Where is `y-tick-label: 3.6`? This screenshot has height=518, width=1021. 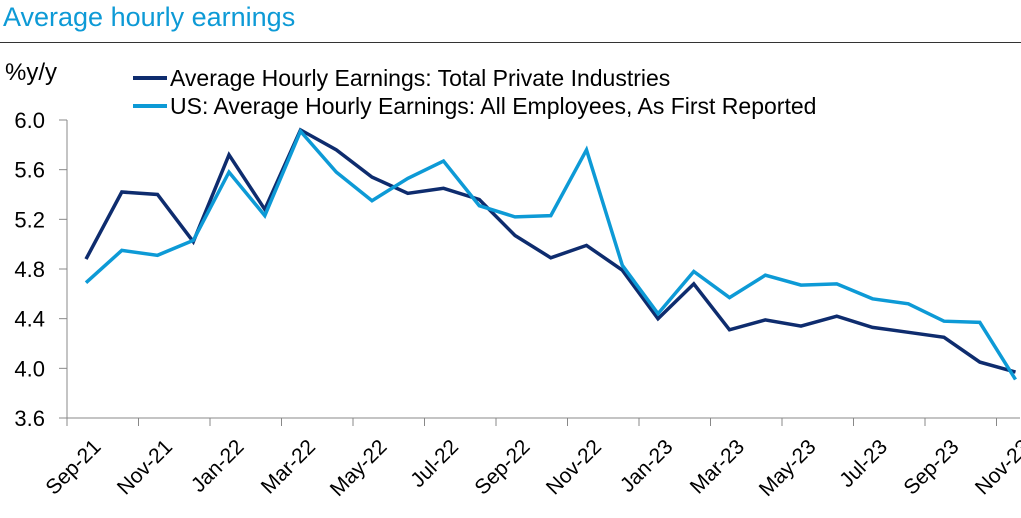 y-tick-label: 3.6 is located at coordinates (29, 418).